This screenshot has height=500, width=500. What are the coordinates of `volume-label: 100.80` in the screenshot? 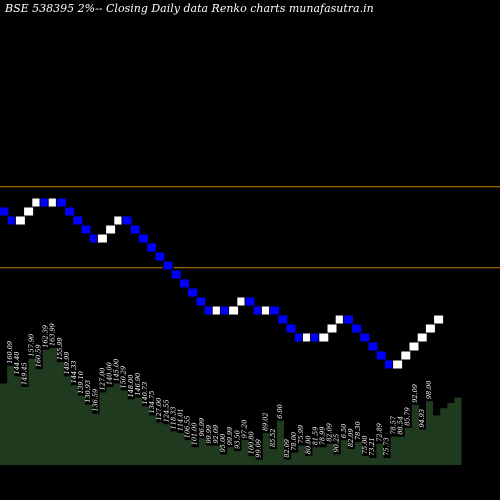 It's located at (252, 442).